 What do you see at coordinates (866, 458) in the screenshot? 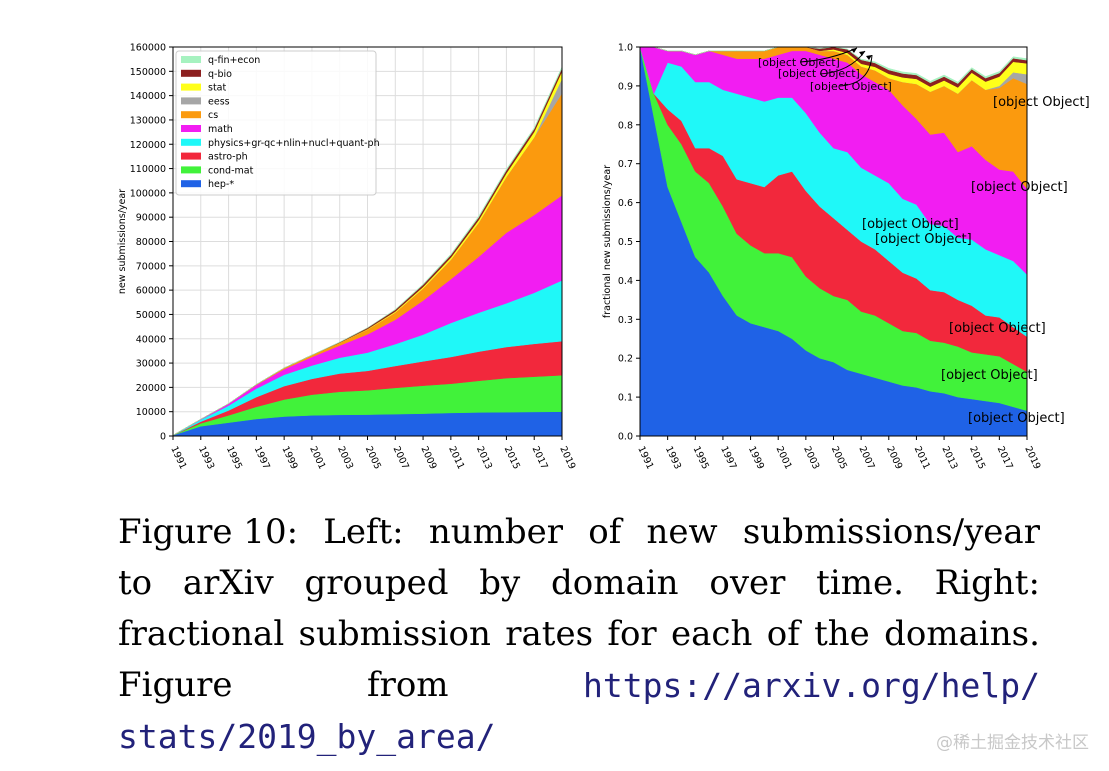
I see `x-tick-label: 2007` at bounding box center [866, 458].